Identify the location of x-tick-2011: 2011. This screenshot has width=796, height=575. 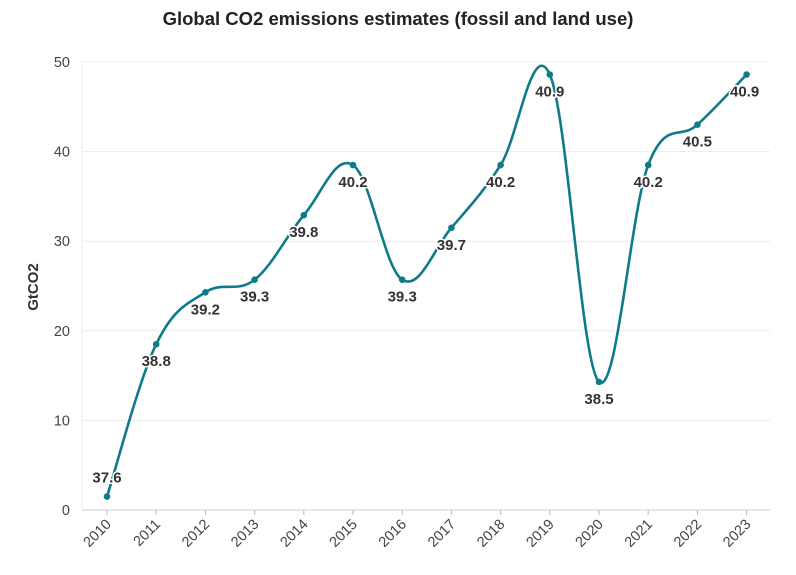
(147, 533).